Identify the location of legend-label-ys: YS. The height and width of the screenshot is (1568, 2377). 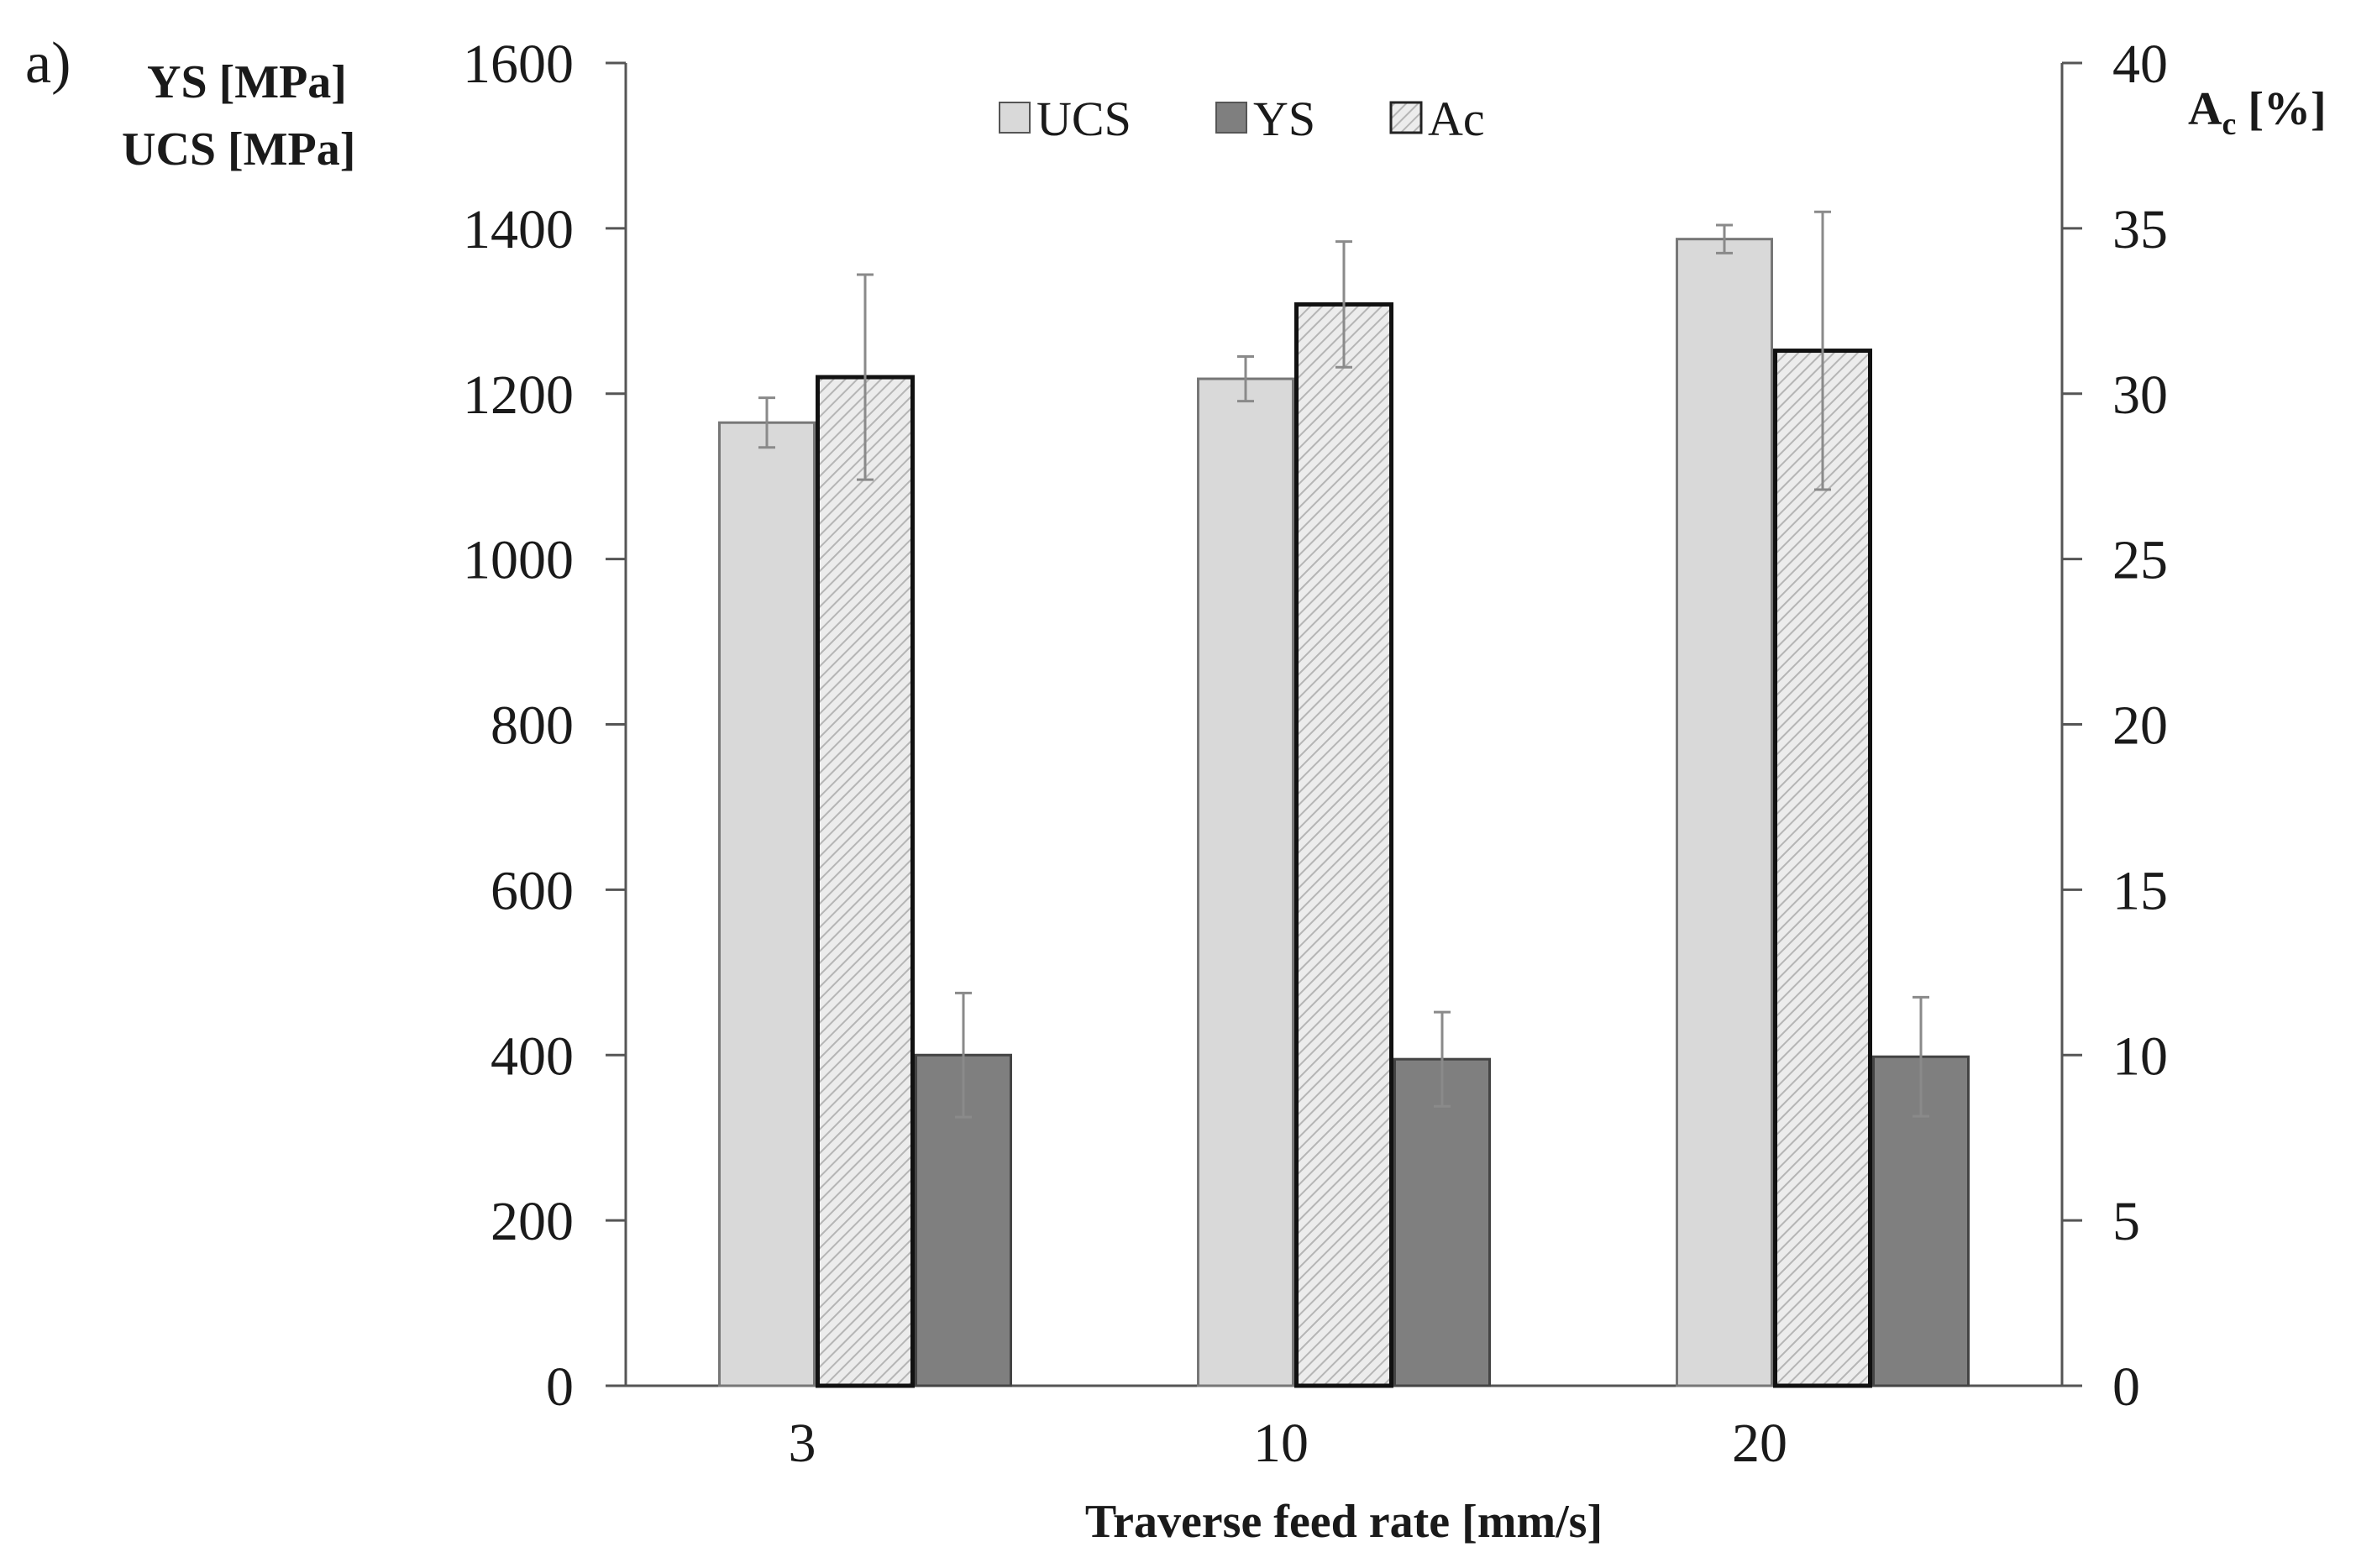
(1284, 119).